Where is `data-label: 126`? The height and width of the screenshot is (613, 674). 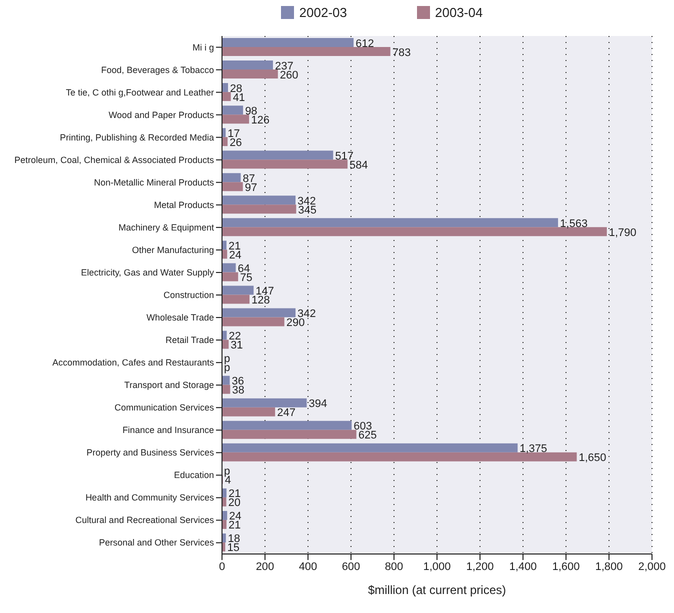 data-label: 126 is located at coordinates (260, 120).